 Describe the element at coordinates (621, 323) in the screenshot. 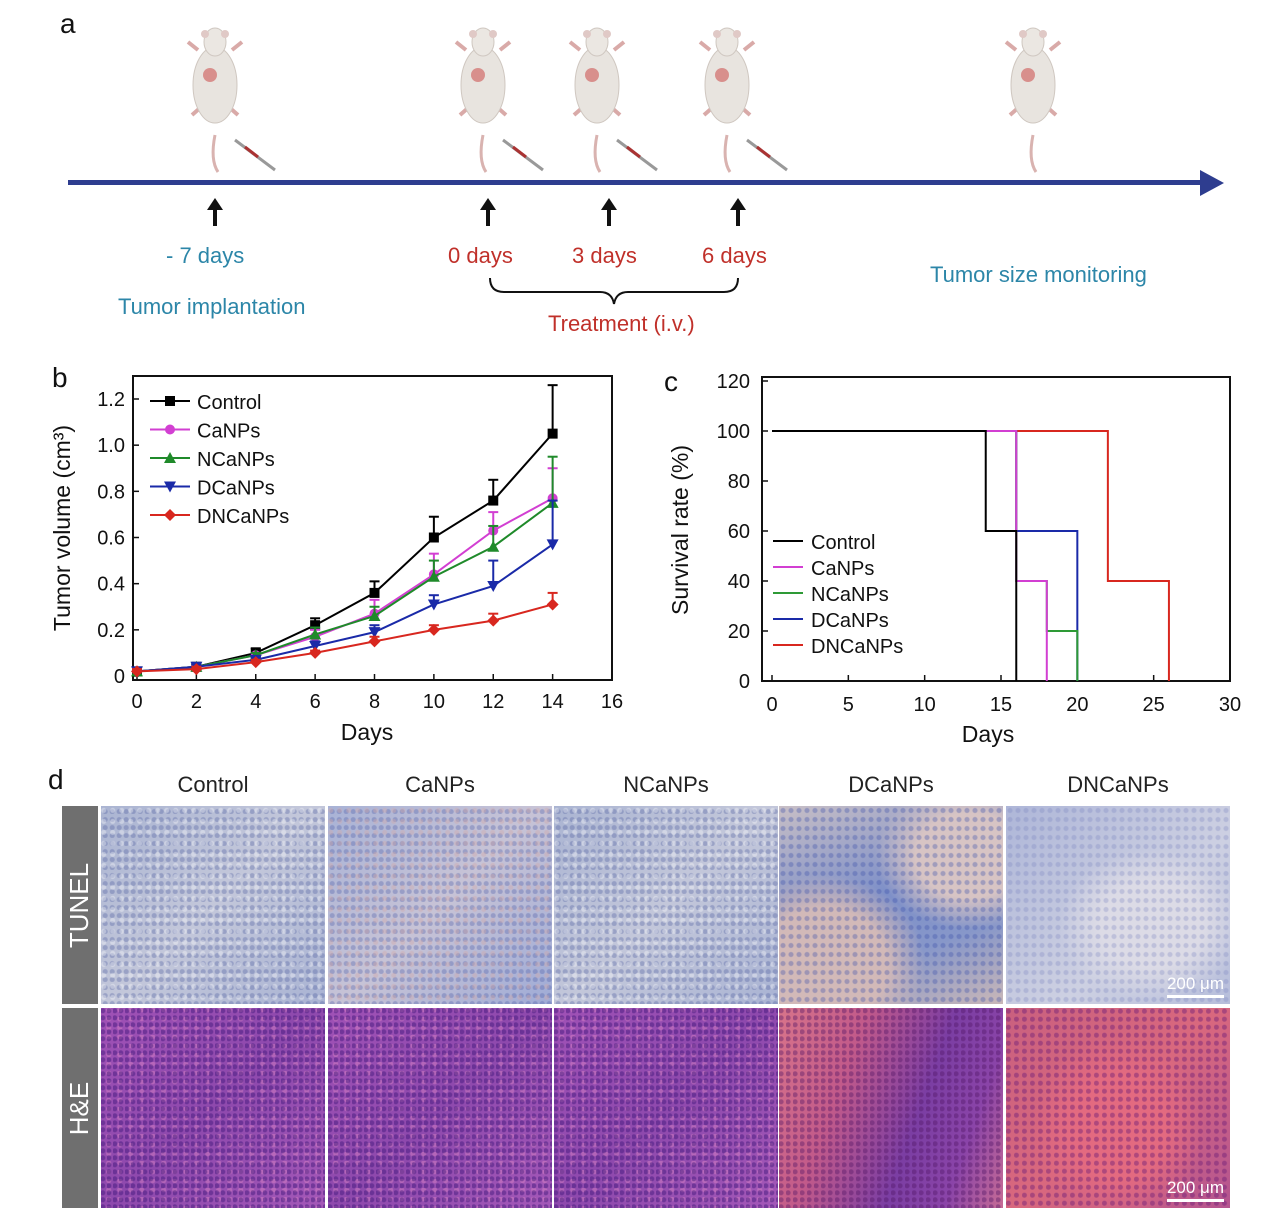

I see `treatment-label: Treatment (i.v.)` at that location.